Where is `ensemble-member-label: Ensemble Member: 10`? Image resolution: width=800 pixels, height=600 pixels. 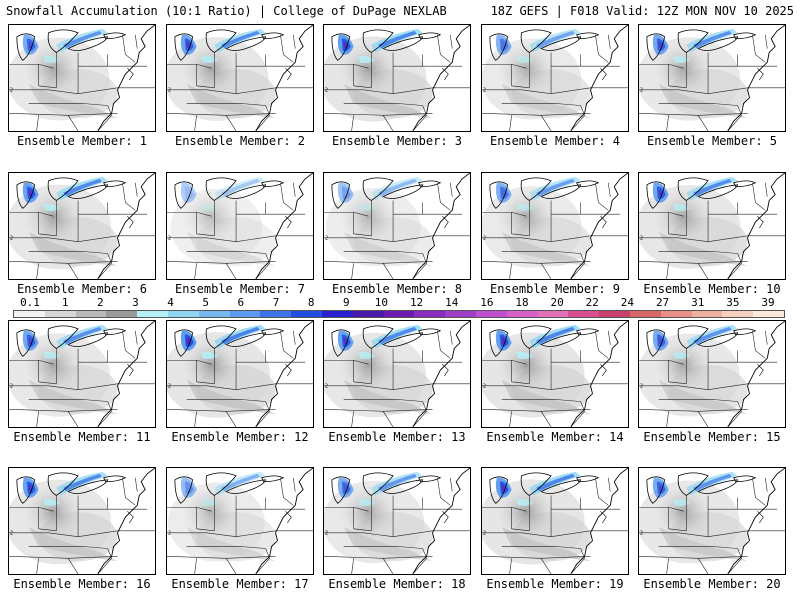
ensemble-member-label: Ensemble Member: 10 is located at coordinates (712, 289).